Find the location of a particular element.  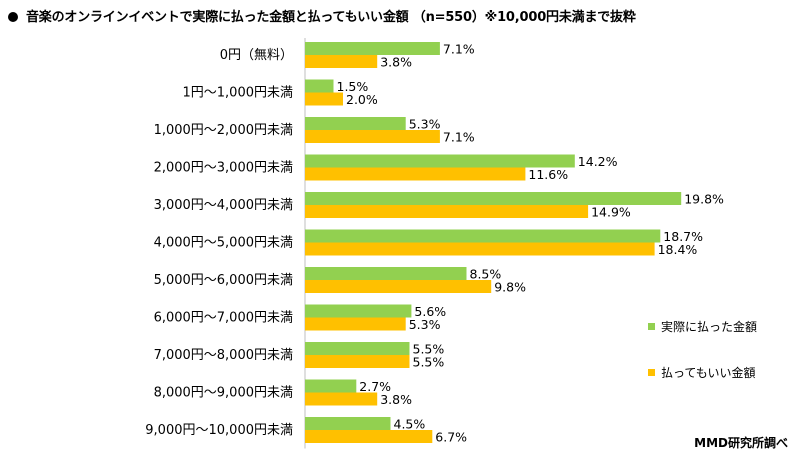

data-label-series2: 6.7% is located at coordinates (451, 437).